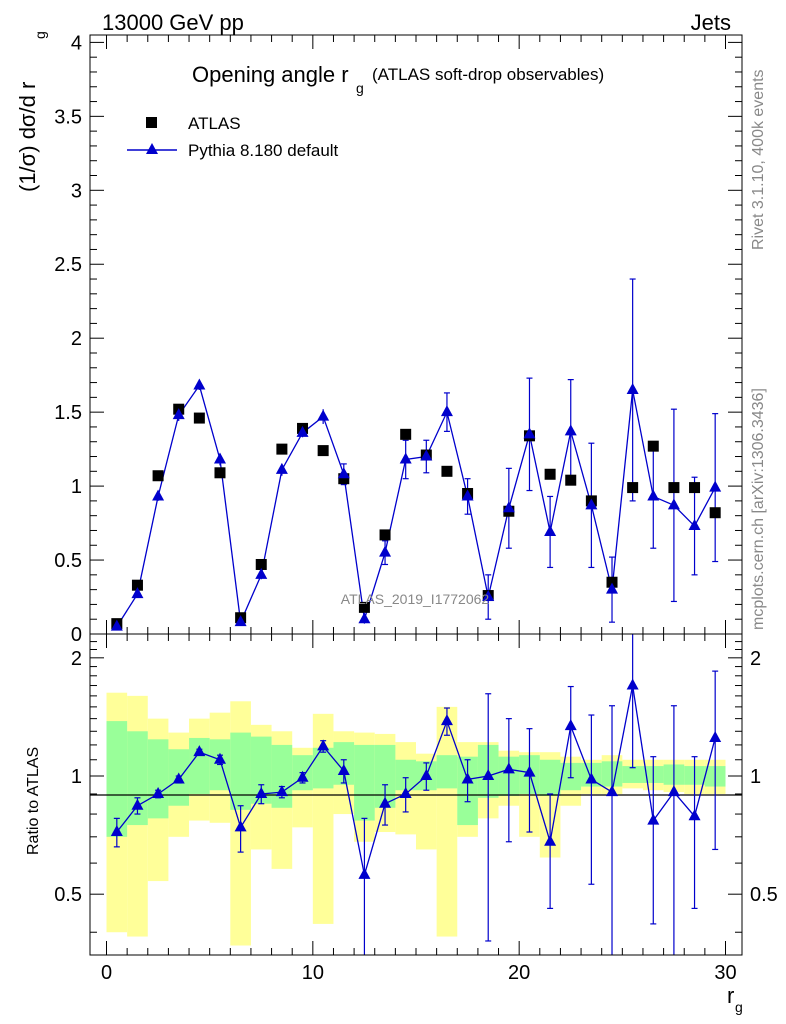 The height and width of the screenshot is (1024, 786). Describe the element at coordinates (739, 1007) in the screenshot. I see `x-axis-label-sub: g` at that location.